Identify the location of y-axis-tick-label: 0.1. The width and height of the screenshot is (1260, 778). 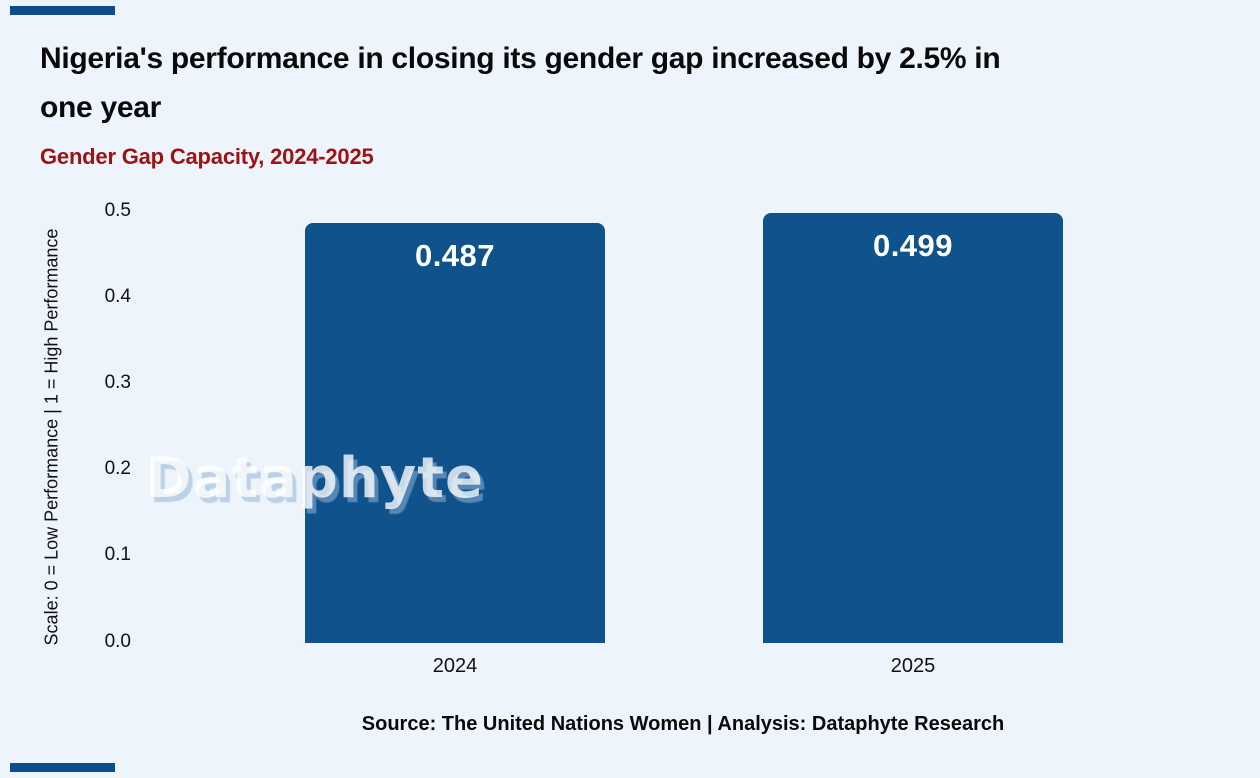
(117, 555).